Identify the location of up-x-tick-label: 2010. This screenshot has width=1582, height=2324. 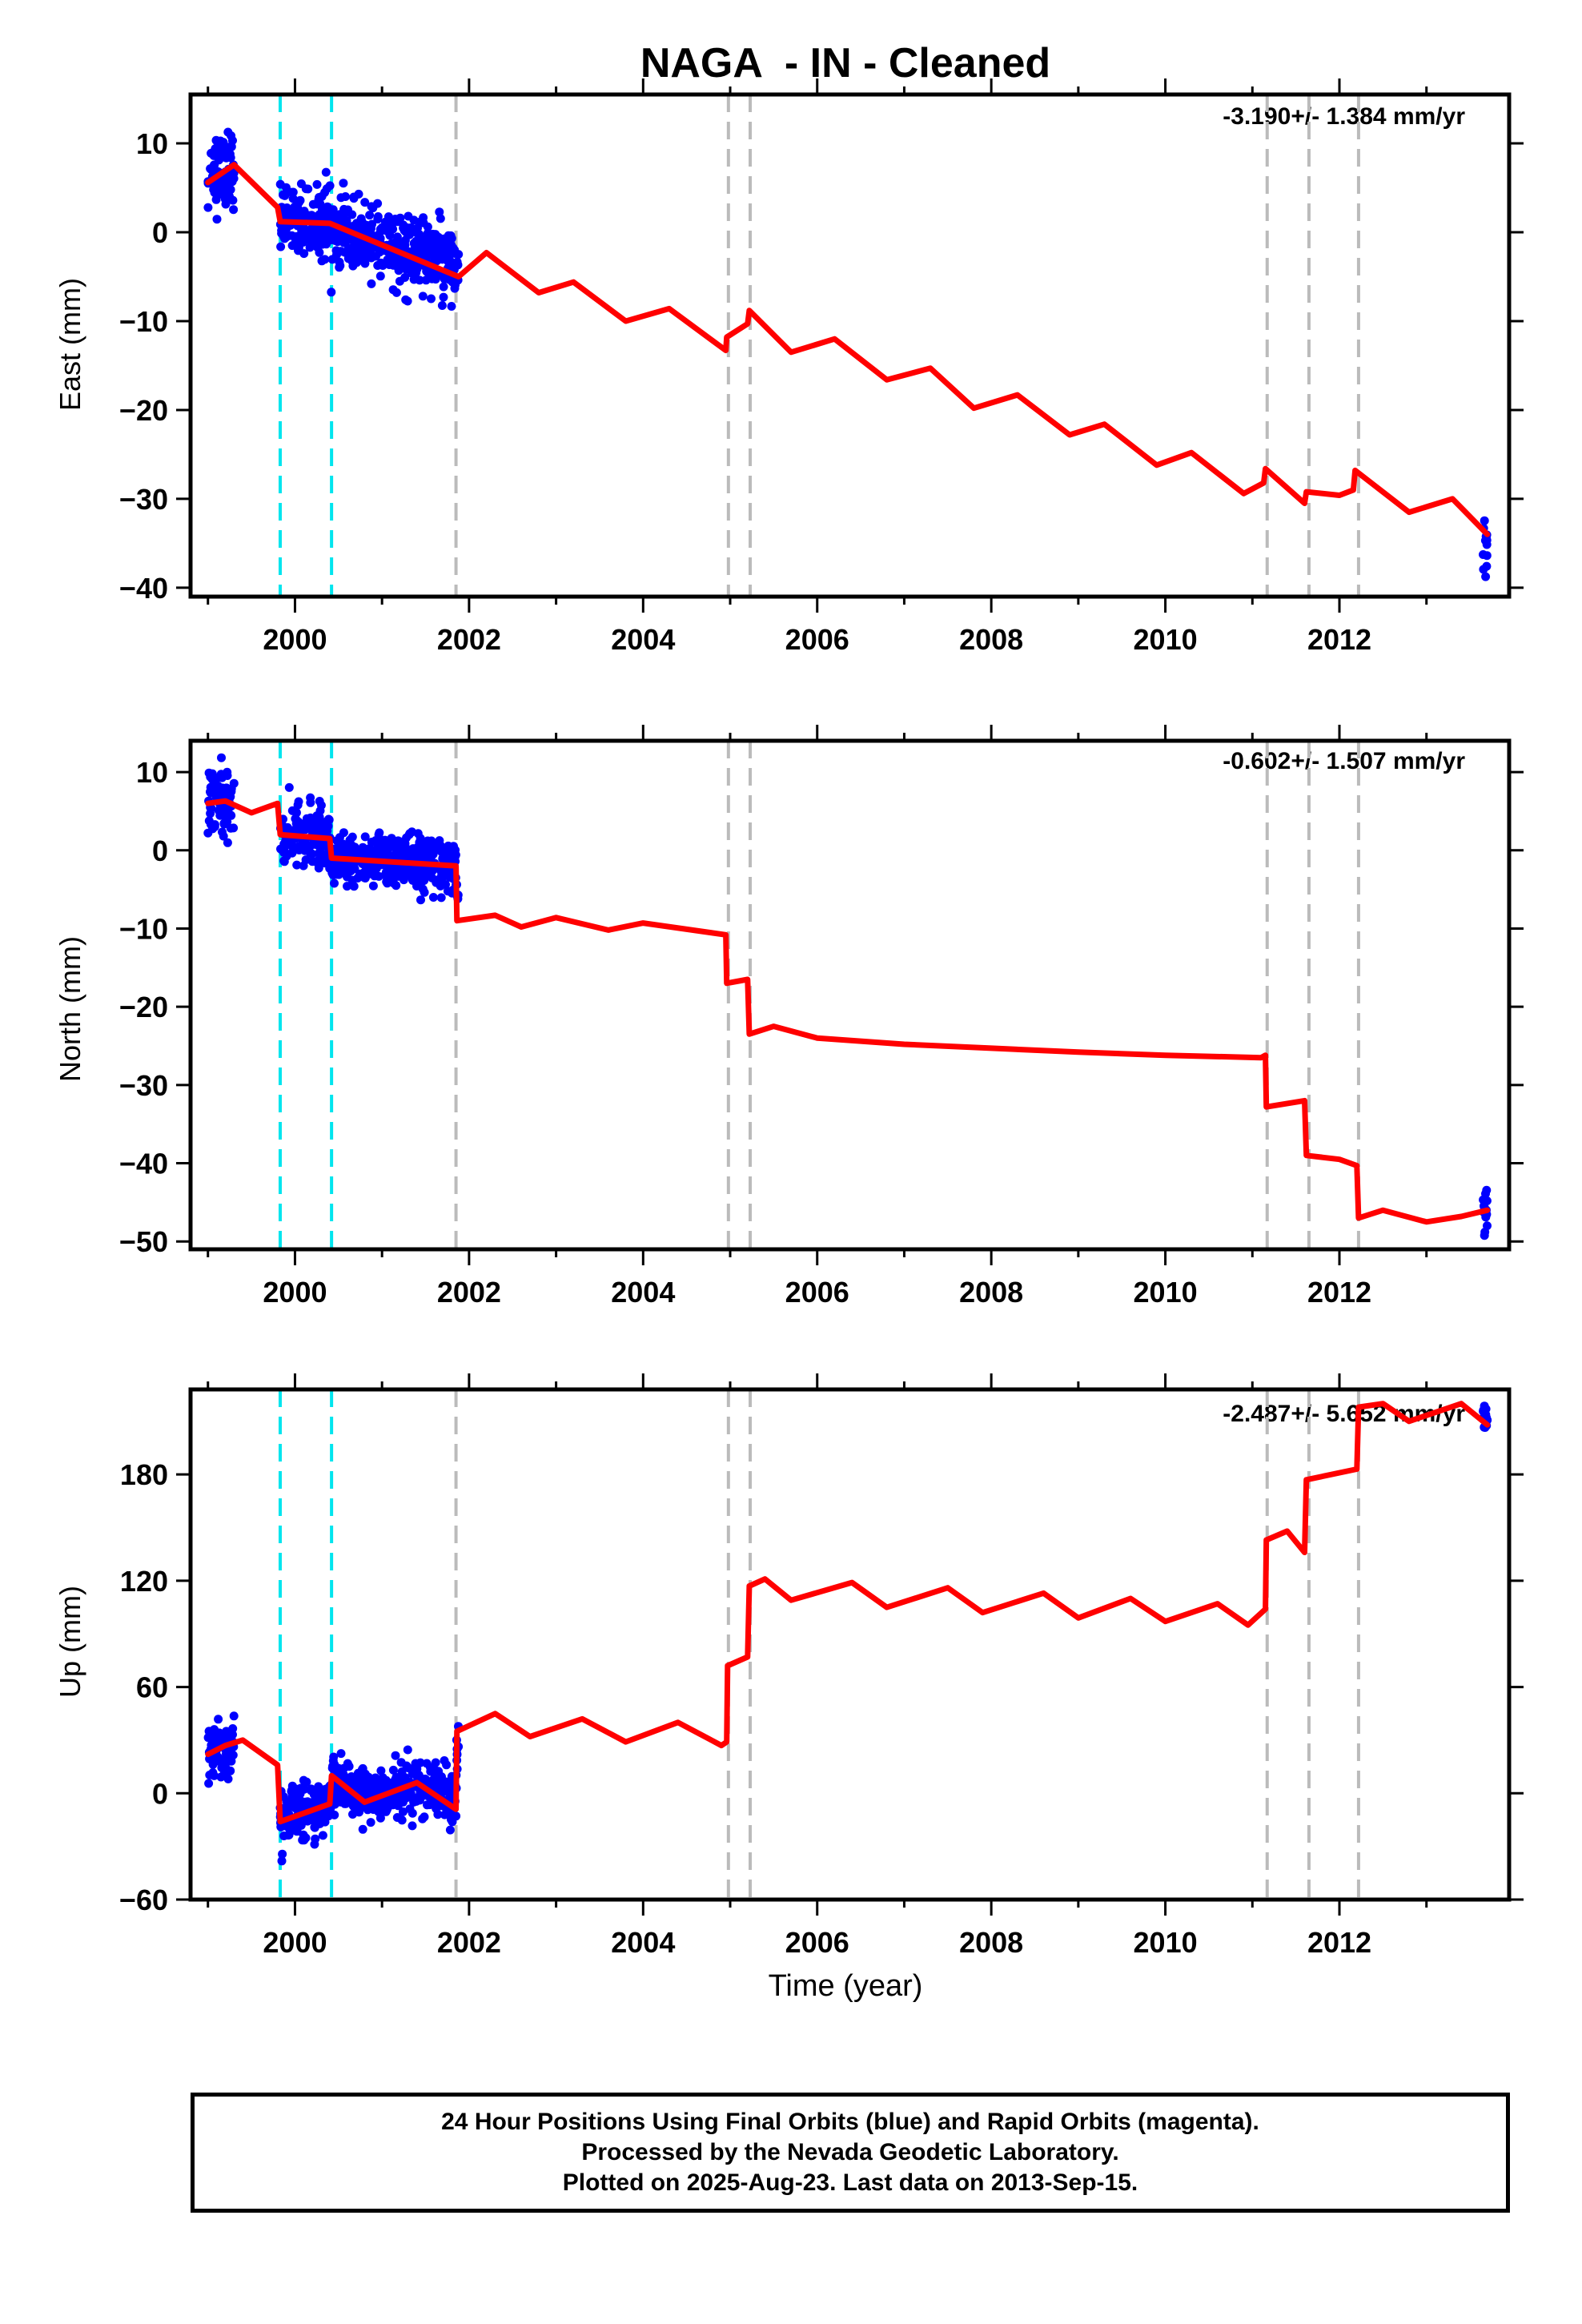
(1166, 1942).